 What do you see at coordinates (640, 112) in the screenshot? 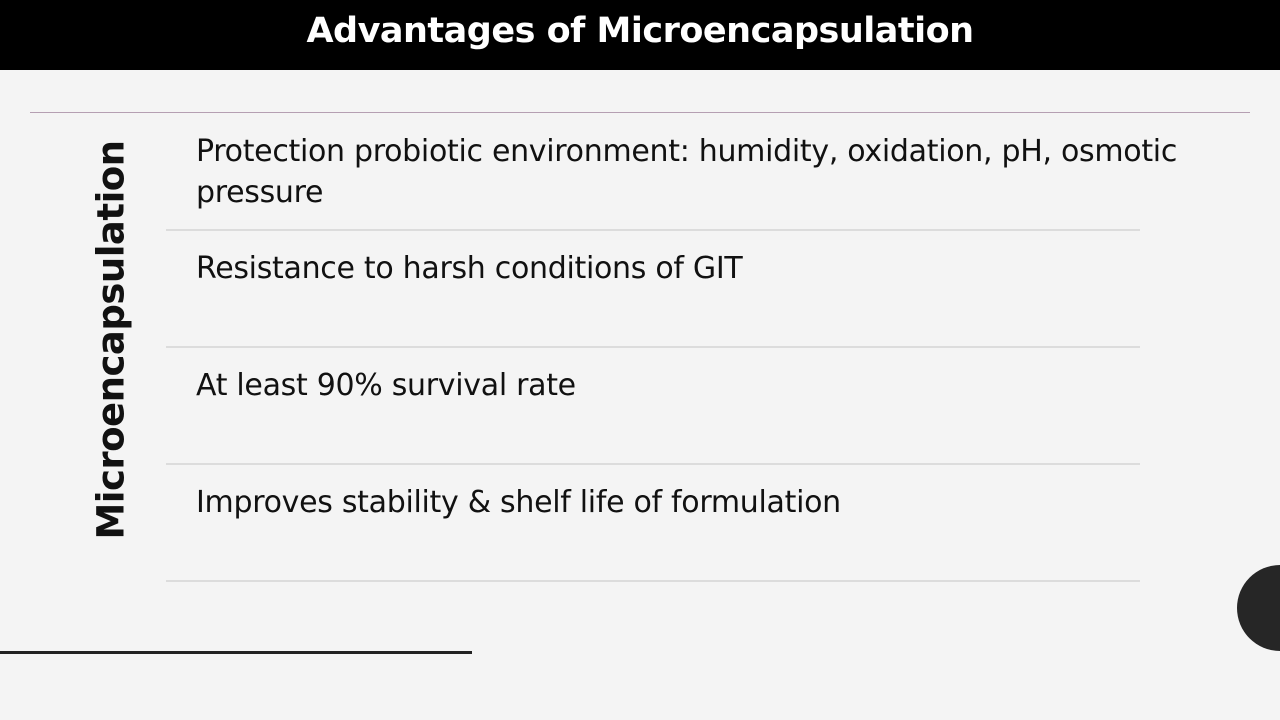
I see `top-divider` at bounding box center [640, 112].